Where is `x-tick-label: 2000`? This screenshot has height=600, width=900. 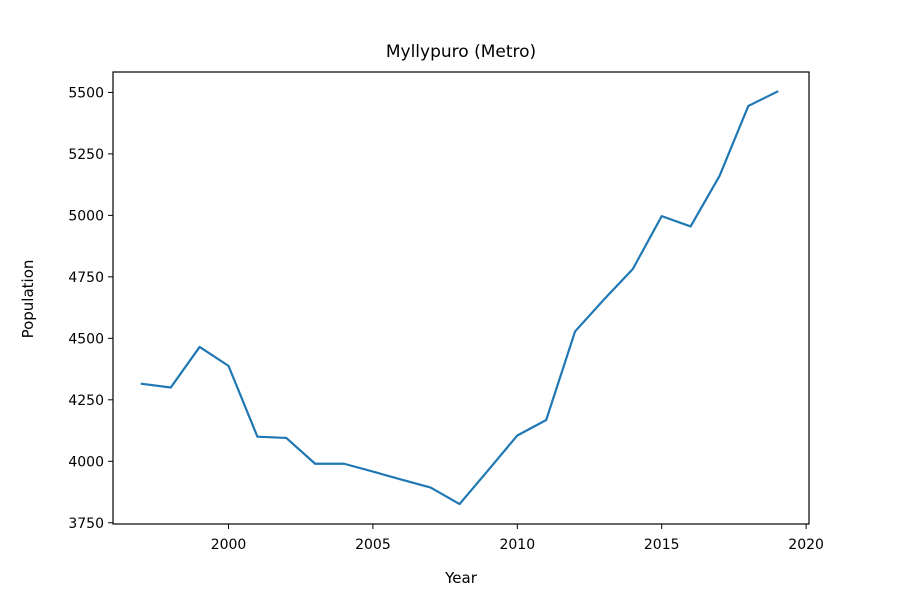
x-tick-label: 2000 is located at coordinates (229, 545).